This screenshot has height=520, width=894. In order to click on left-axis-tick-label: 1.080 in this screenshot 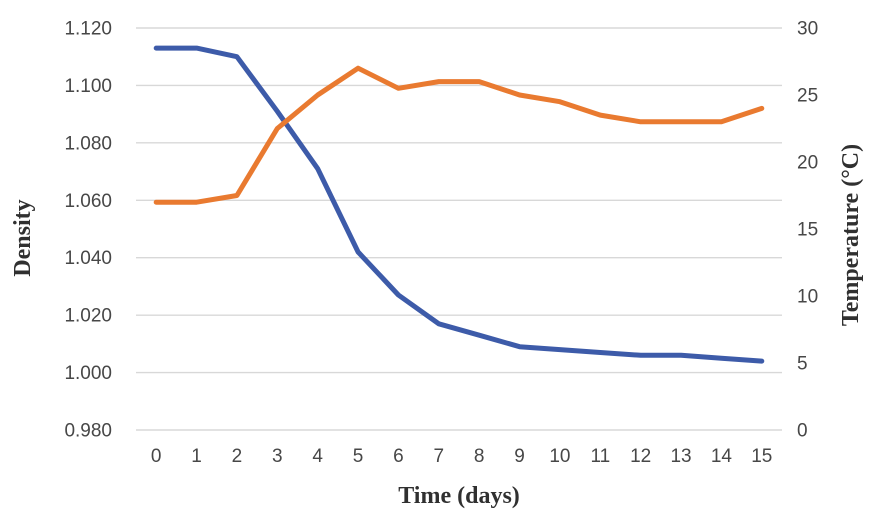, I will do `click(88, 143)`.